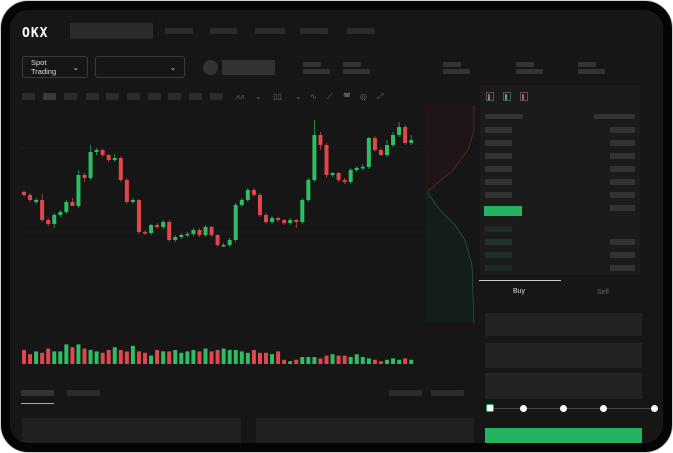  Describe the element at coordinates (37, 393) in the screenshot. I see `tab-open-orders` at that location.